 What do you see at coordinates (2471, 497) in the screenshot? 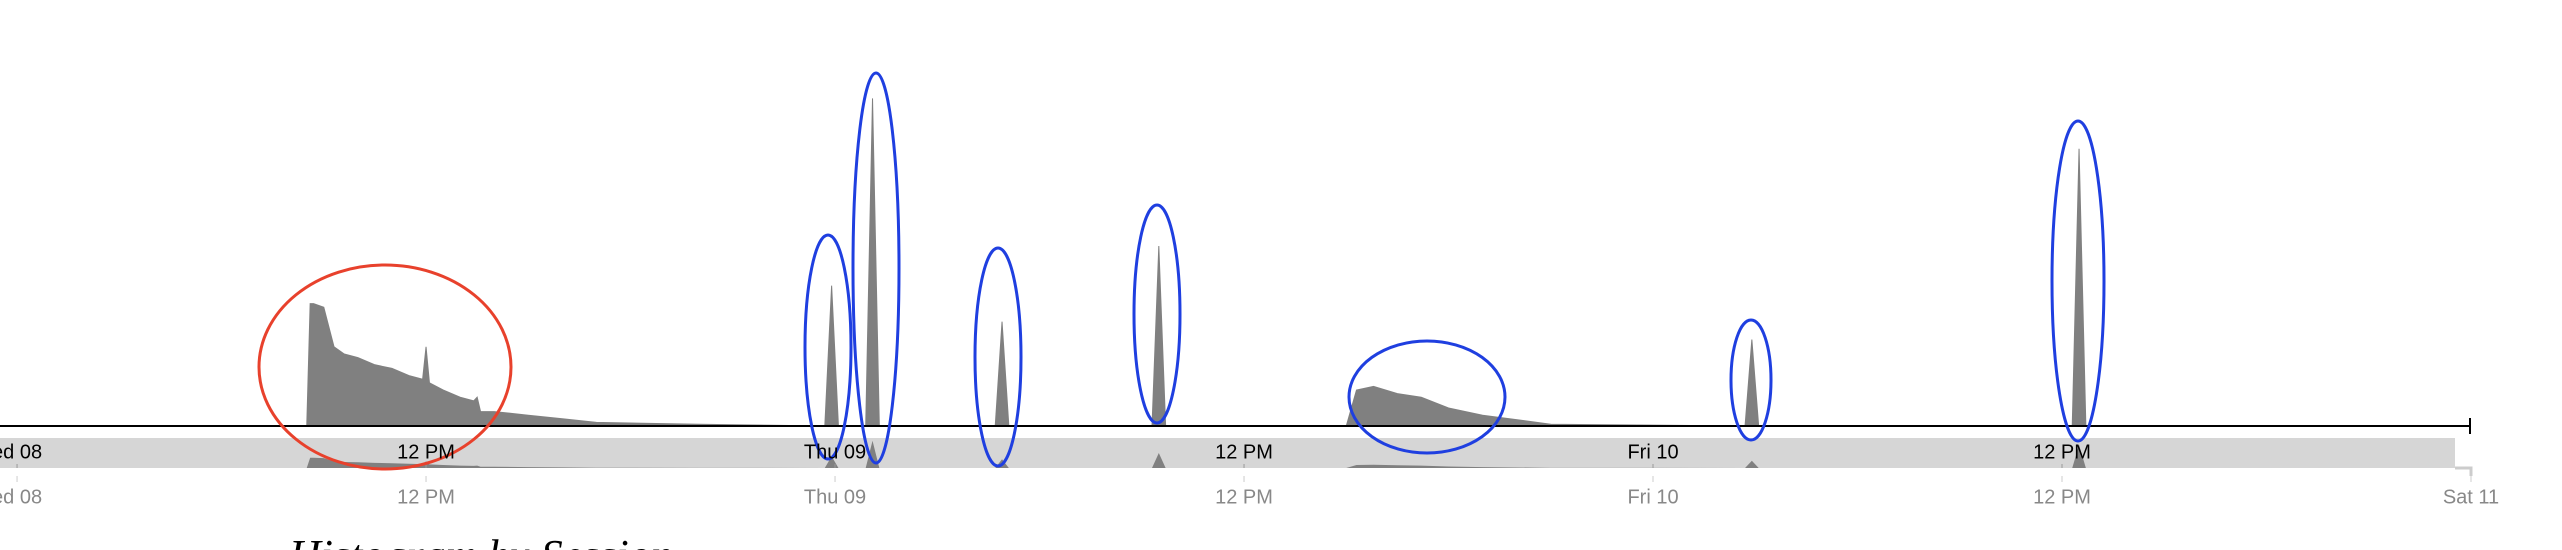
I see `x-tick-label: Sat 11` at bounding box center [2471, 497].